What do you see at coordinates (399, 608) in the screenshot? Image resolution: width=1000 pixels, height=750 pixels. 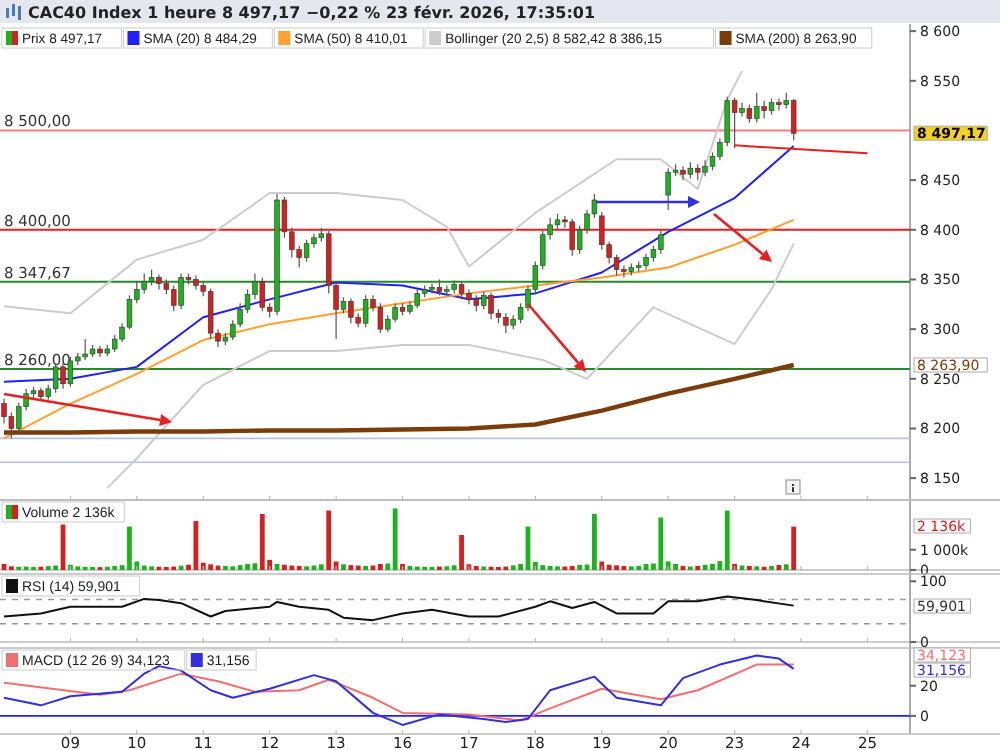 I see `line-series` at bounding box center [399, 608].